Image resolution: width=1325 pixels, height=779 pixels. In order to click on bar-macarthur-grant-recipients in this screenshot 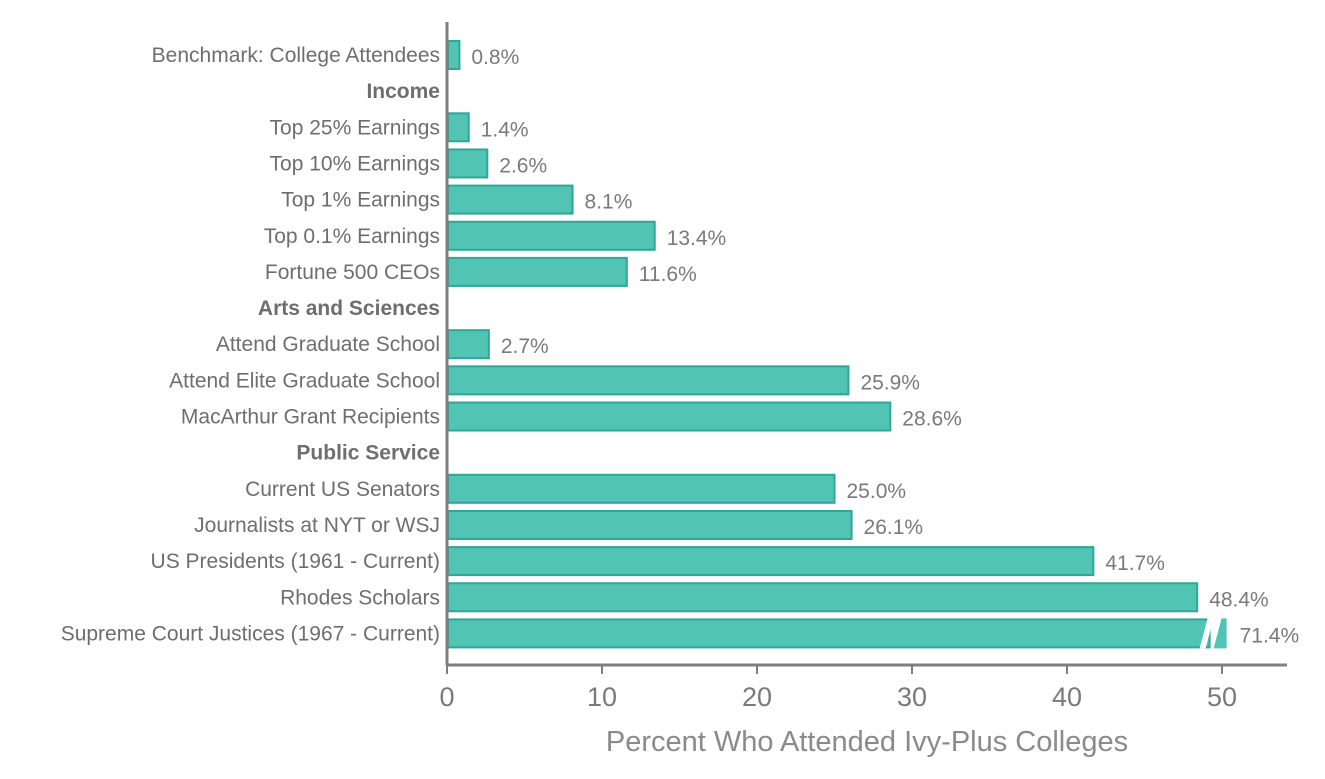, I will do `click(669, 416)`.